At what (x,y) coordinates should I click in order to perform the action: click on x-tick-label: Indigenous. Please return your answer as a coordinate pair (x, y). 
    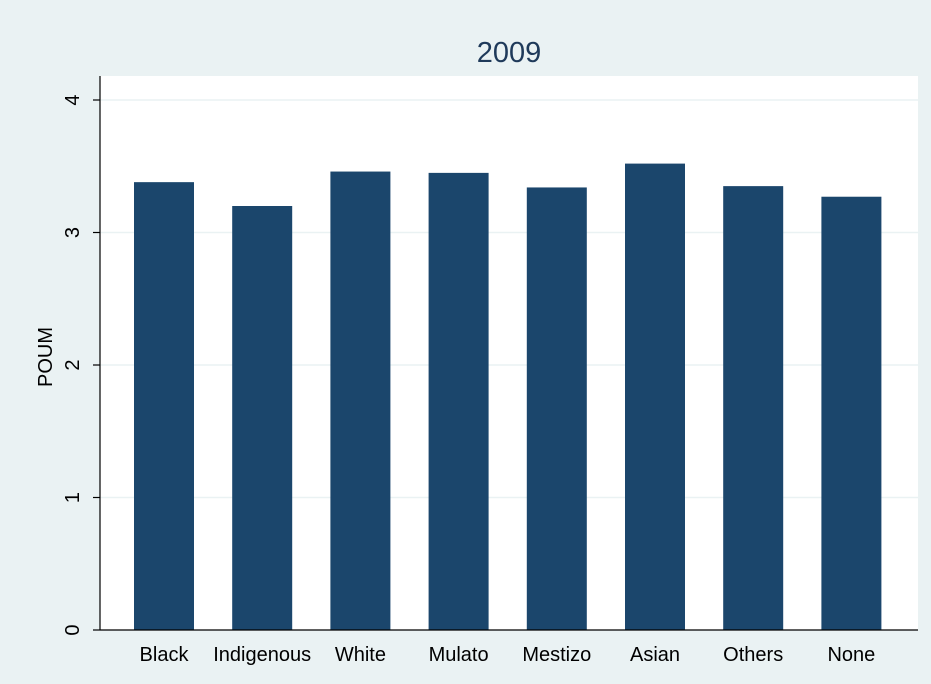
    Looking at the image, I should click on (262, 655).